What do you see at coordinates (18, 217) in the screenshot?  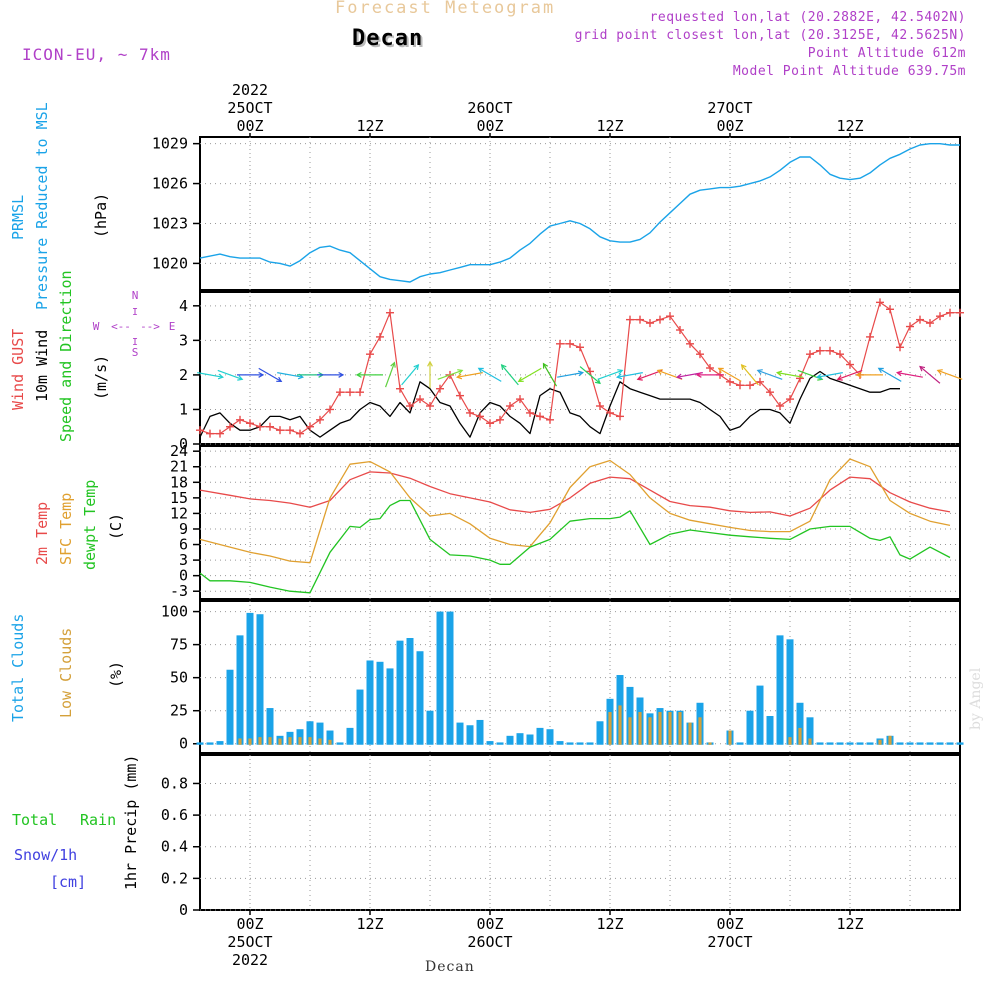 I see `pressure-label-prmsl: PRMSL` at bounding box center [18, 217].